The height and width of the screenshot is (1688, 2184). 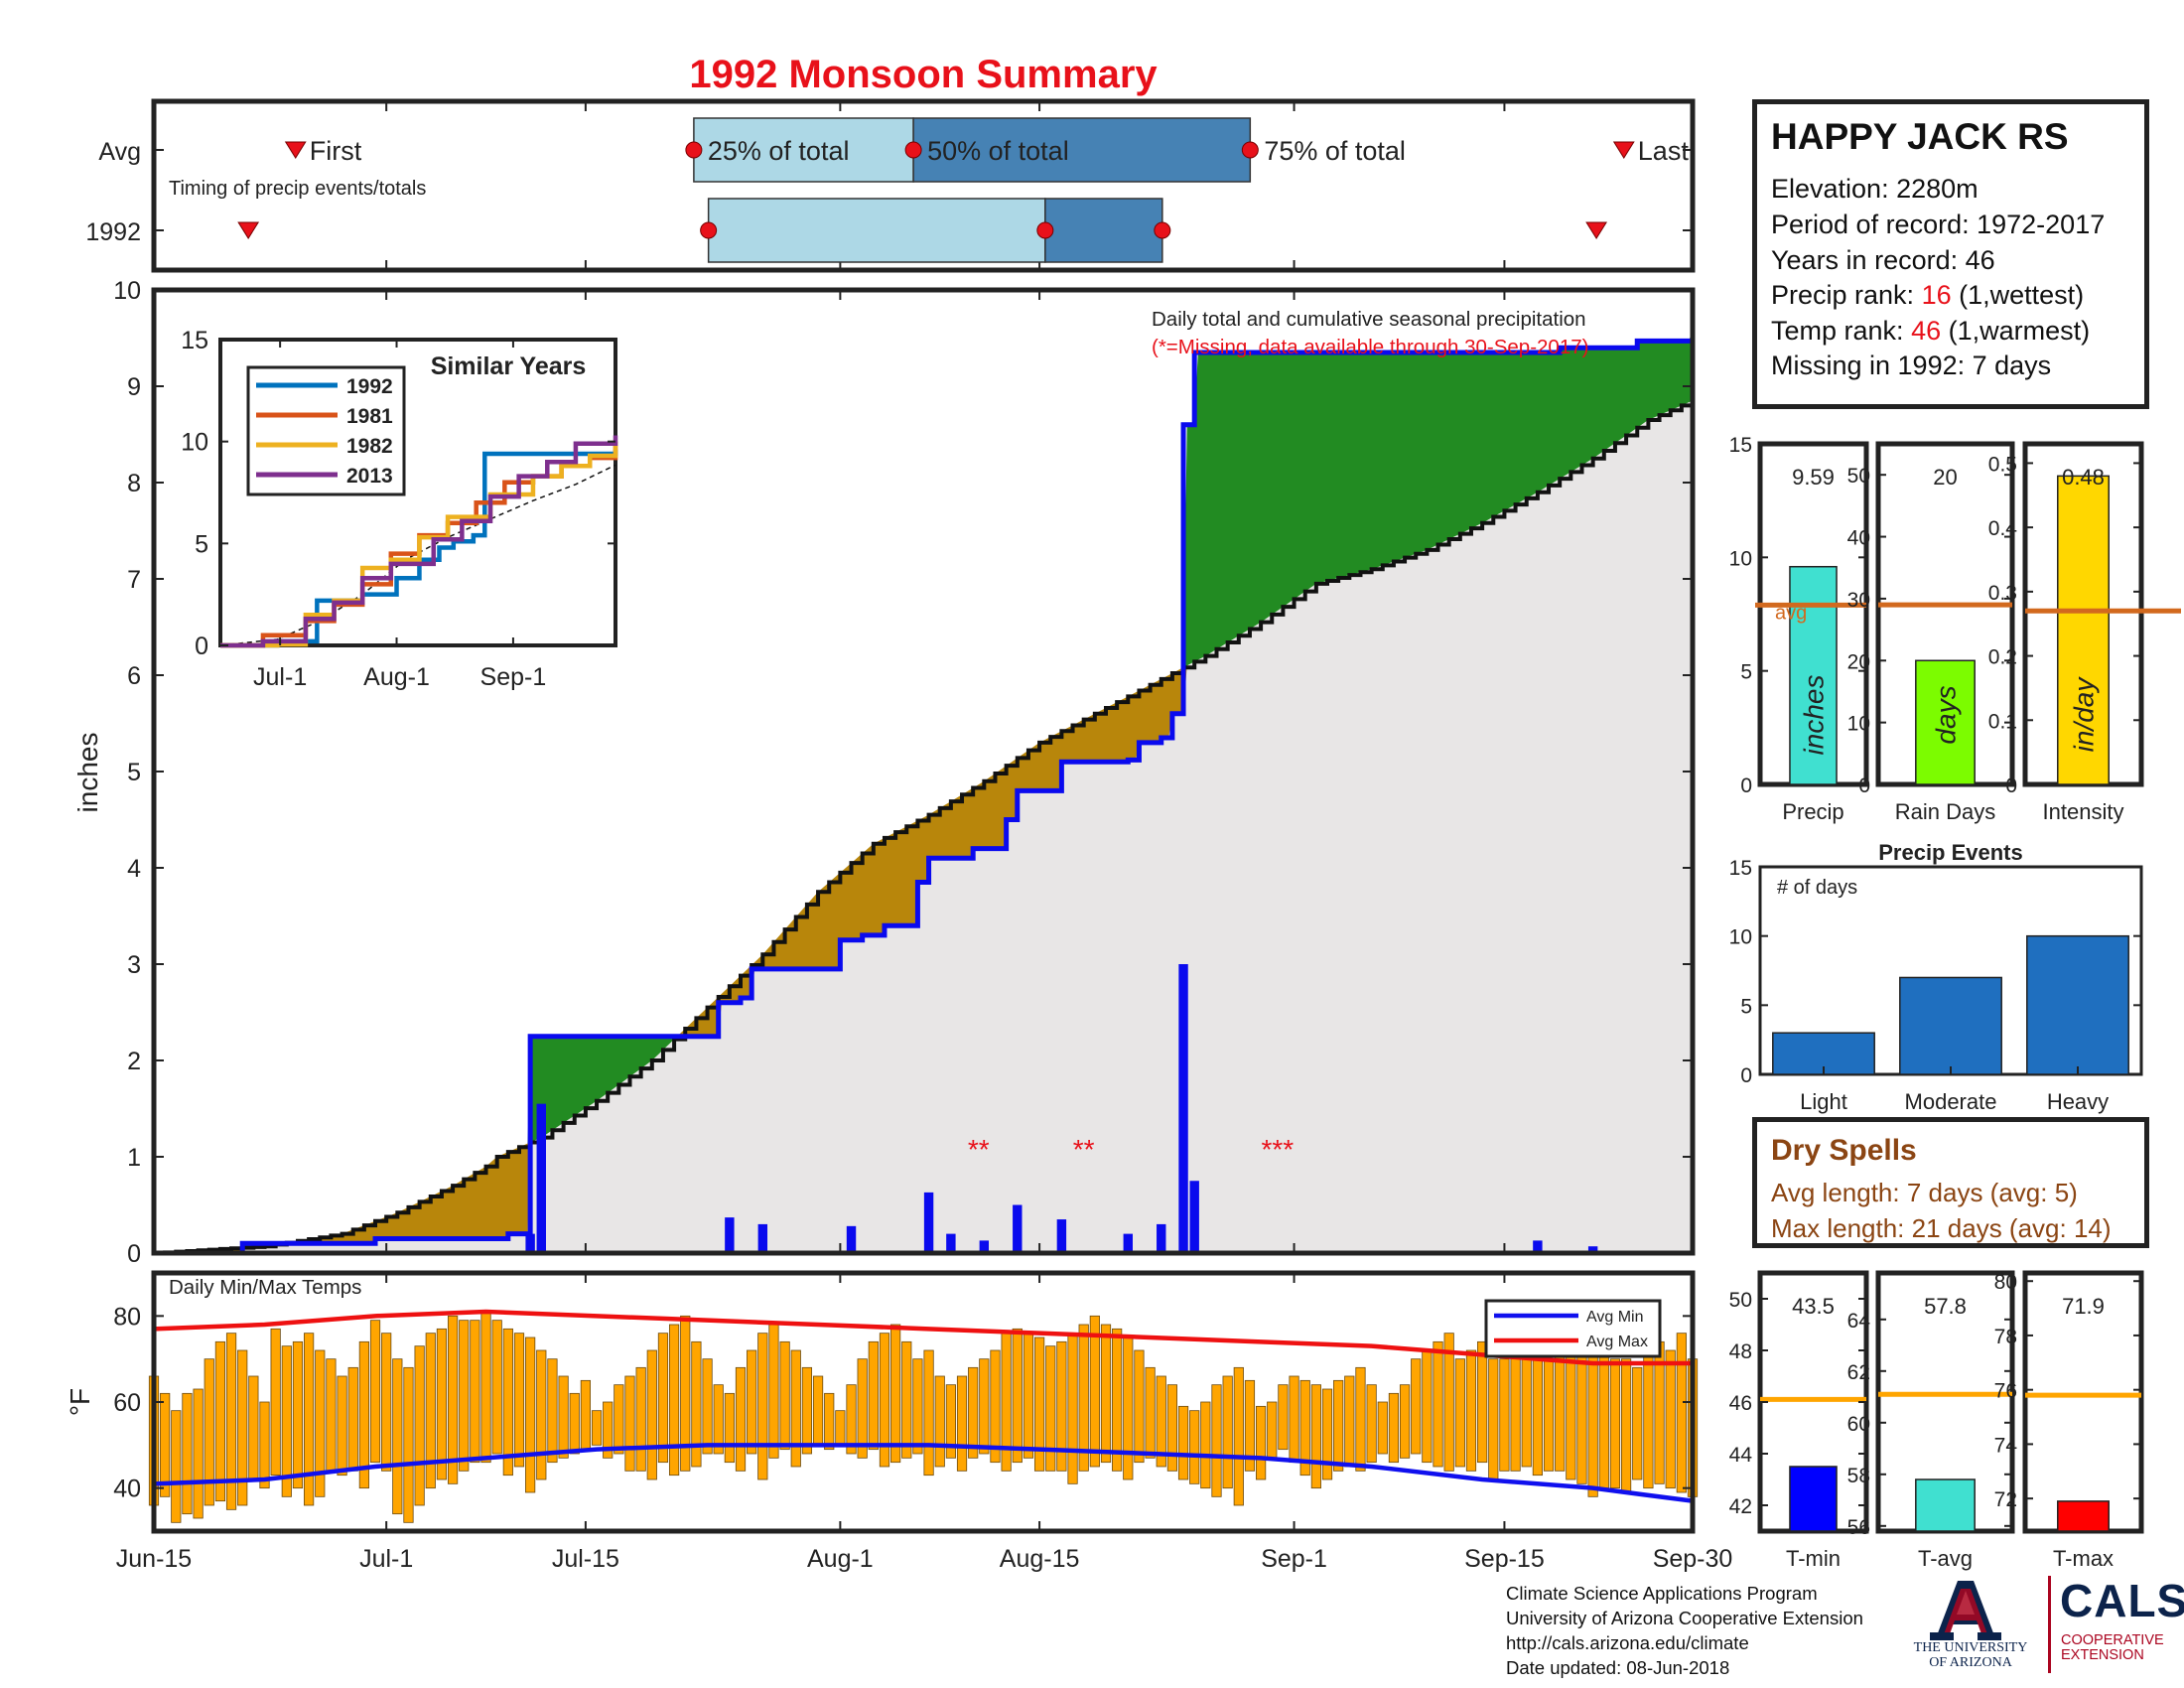 What do you see at coordinates (2084, 714) in the screenshot?
I see `intensity-bar-label: in/day` at bounding box center [2084, 714].